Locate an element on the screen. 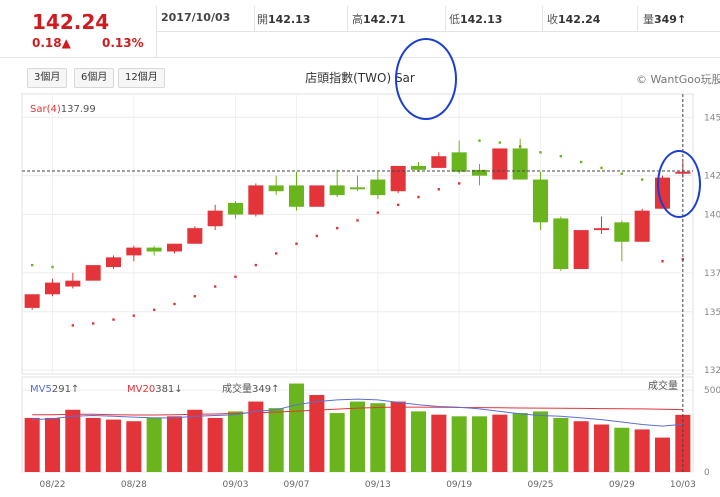  price-tick-label: 135 is located at coordinates (712, 313).